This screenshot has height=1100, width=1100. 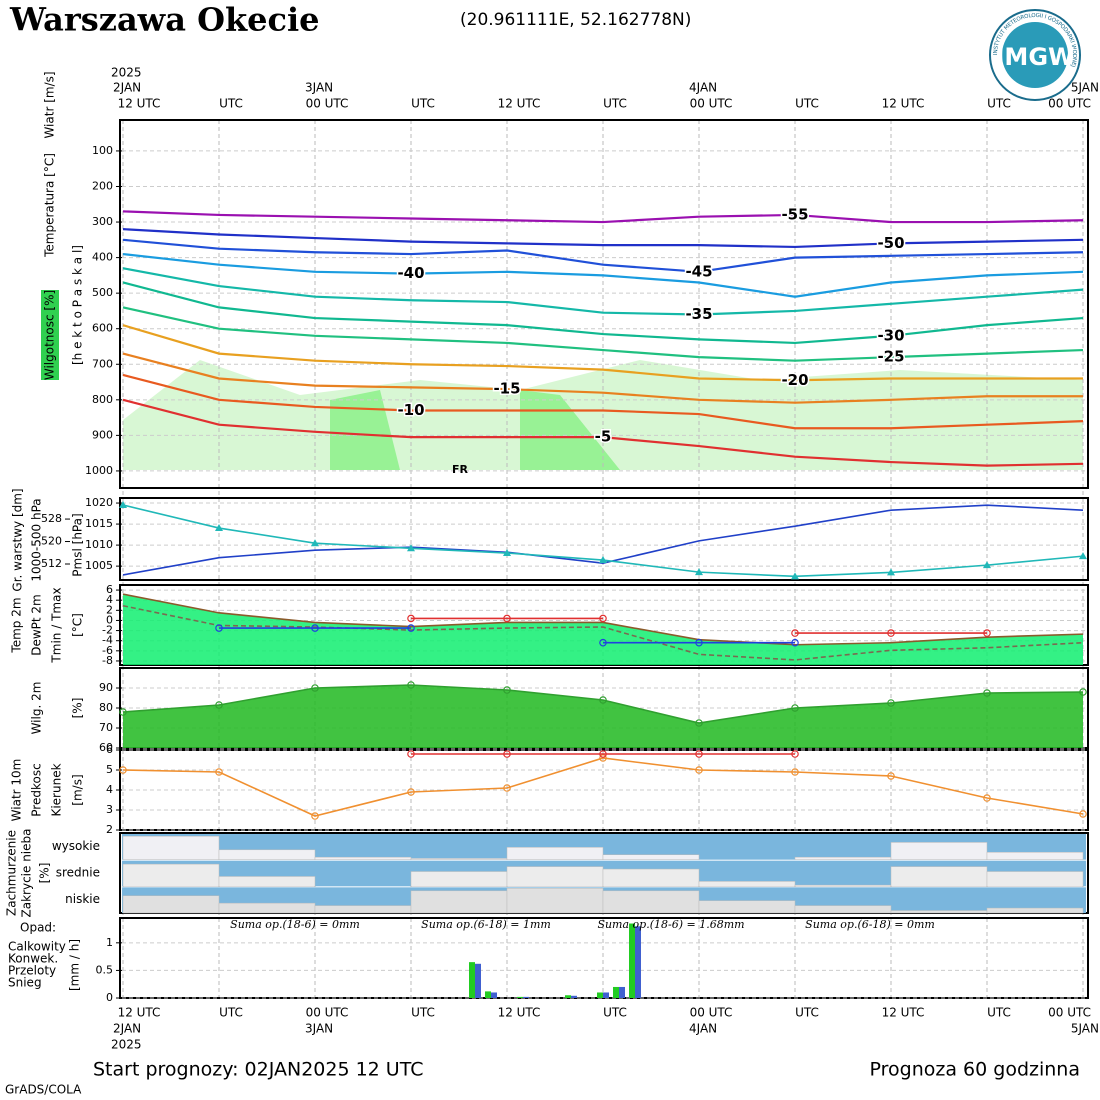 What do you see at coordinates (1035, 55) in the screenshot?
I see `logo-disc` at bounding box center [1035, 55].